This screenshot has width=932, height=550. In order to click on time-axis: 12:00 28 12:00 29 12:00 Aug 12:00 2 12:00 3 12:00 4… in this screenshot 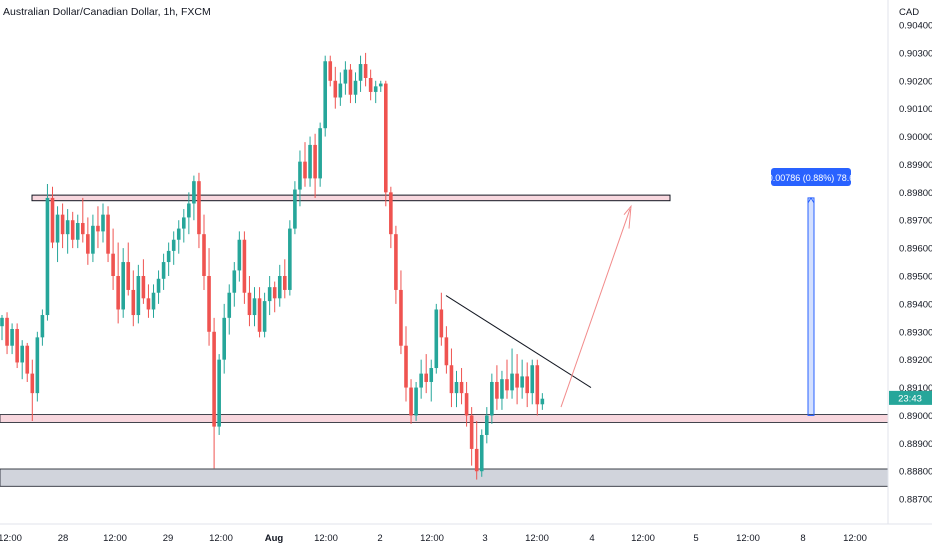, I will do `click(466, 533)`.